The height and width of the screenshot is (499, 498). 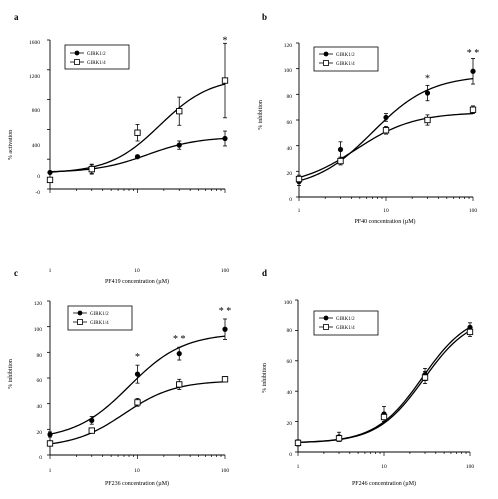 What do you see at coordinates (38, 304) in the screenshot?
I see `y-tick-label: 120` at bounding box center [38, 304].